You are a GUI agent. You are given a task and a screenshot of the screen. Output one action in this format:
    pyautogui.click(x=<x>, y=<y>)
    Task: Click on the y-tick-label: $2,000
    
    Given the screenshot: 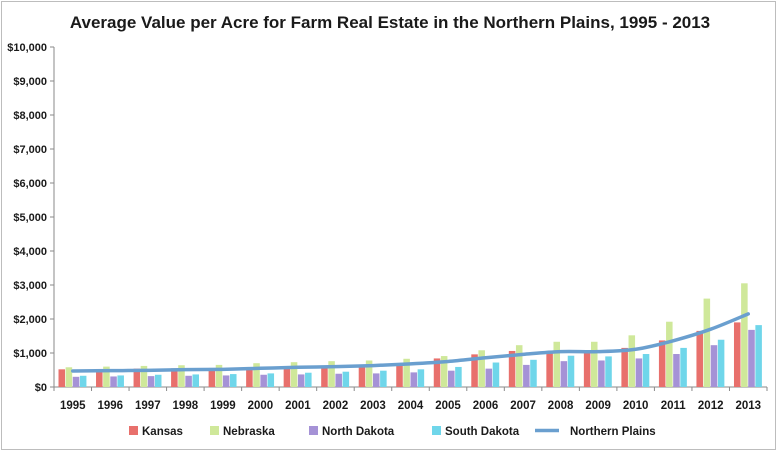 What is the action you would take?
    pyautogui.click(x=30, y=320)
    